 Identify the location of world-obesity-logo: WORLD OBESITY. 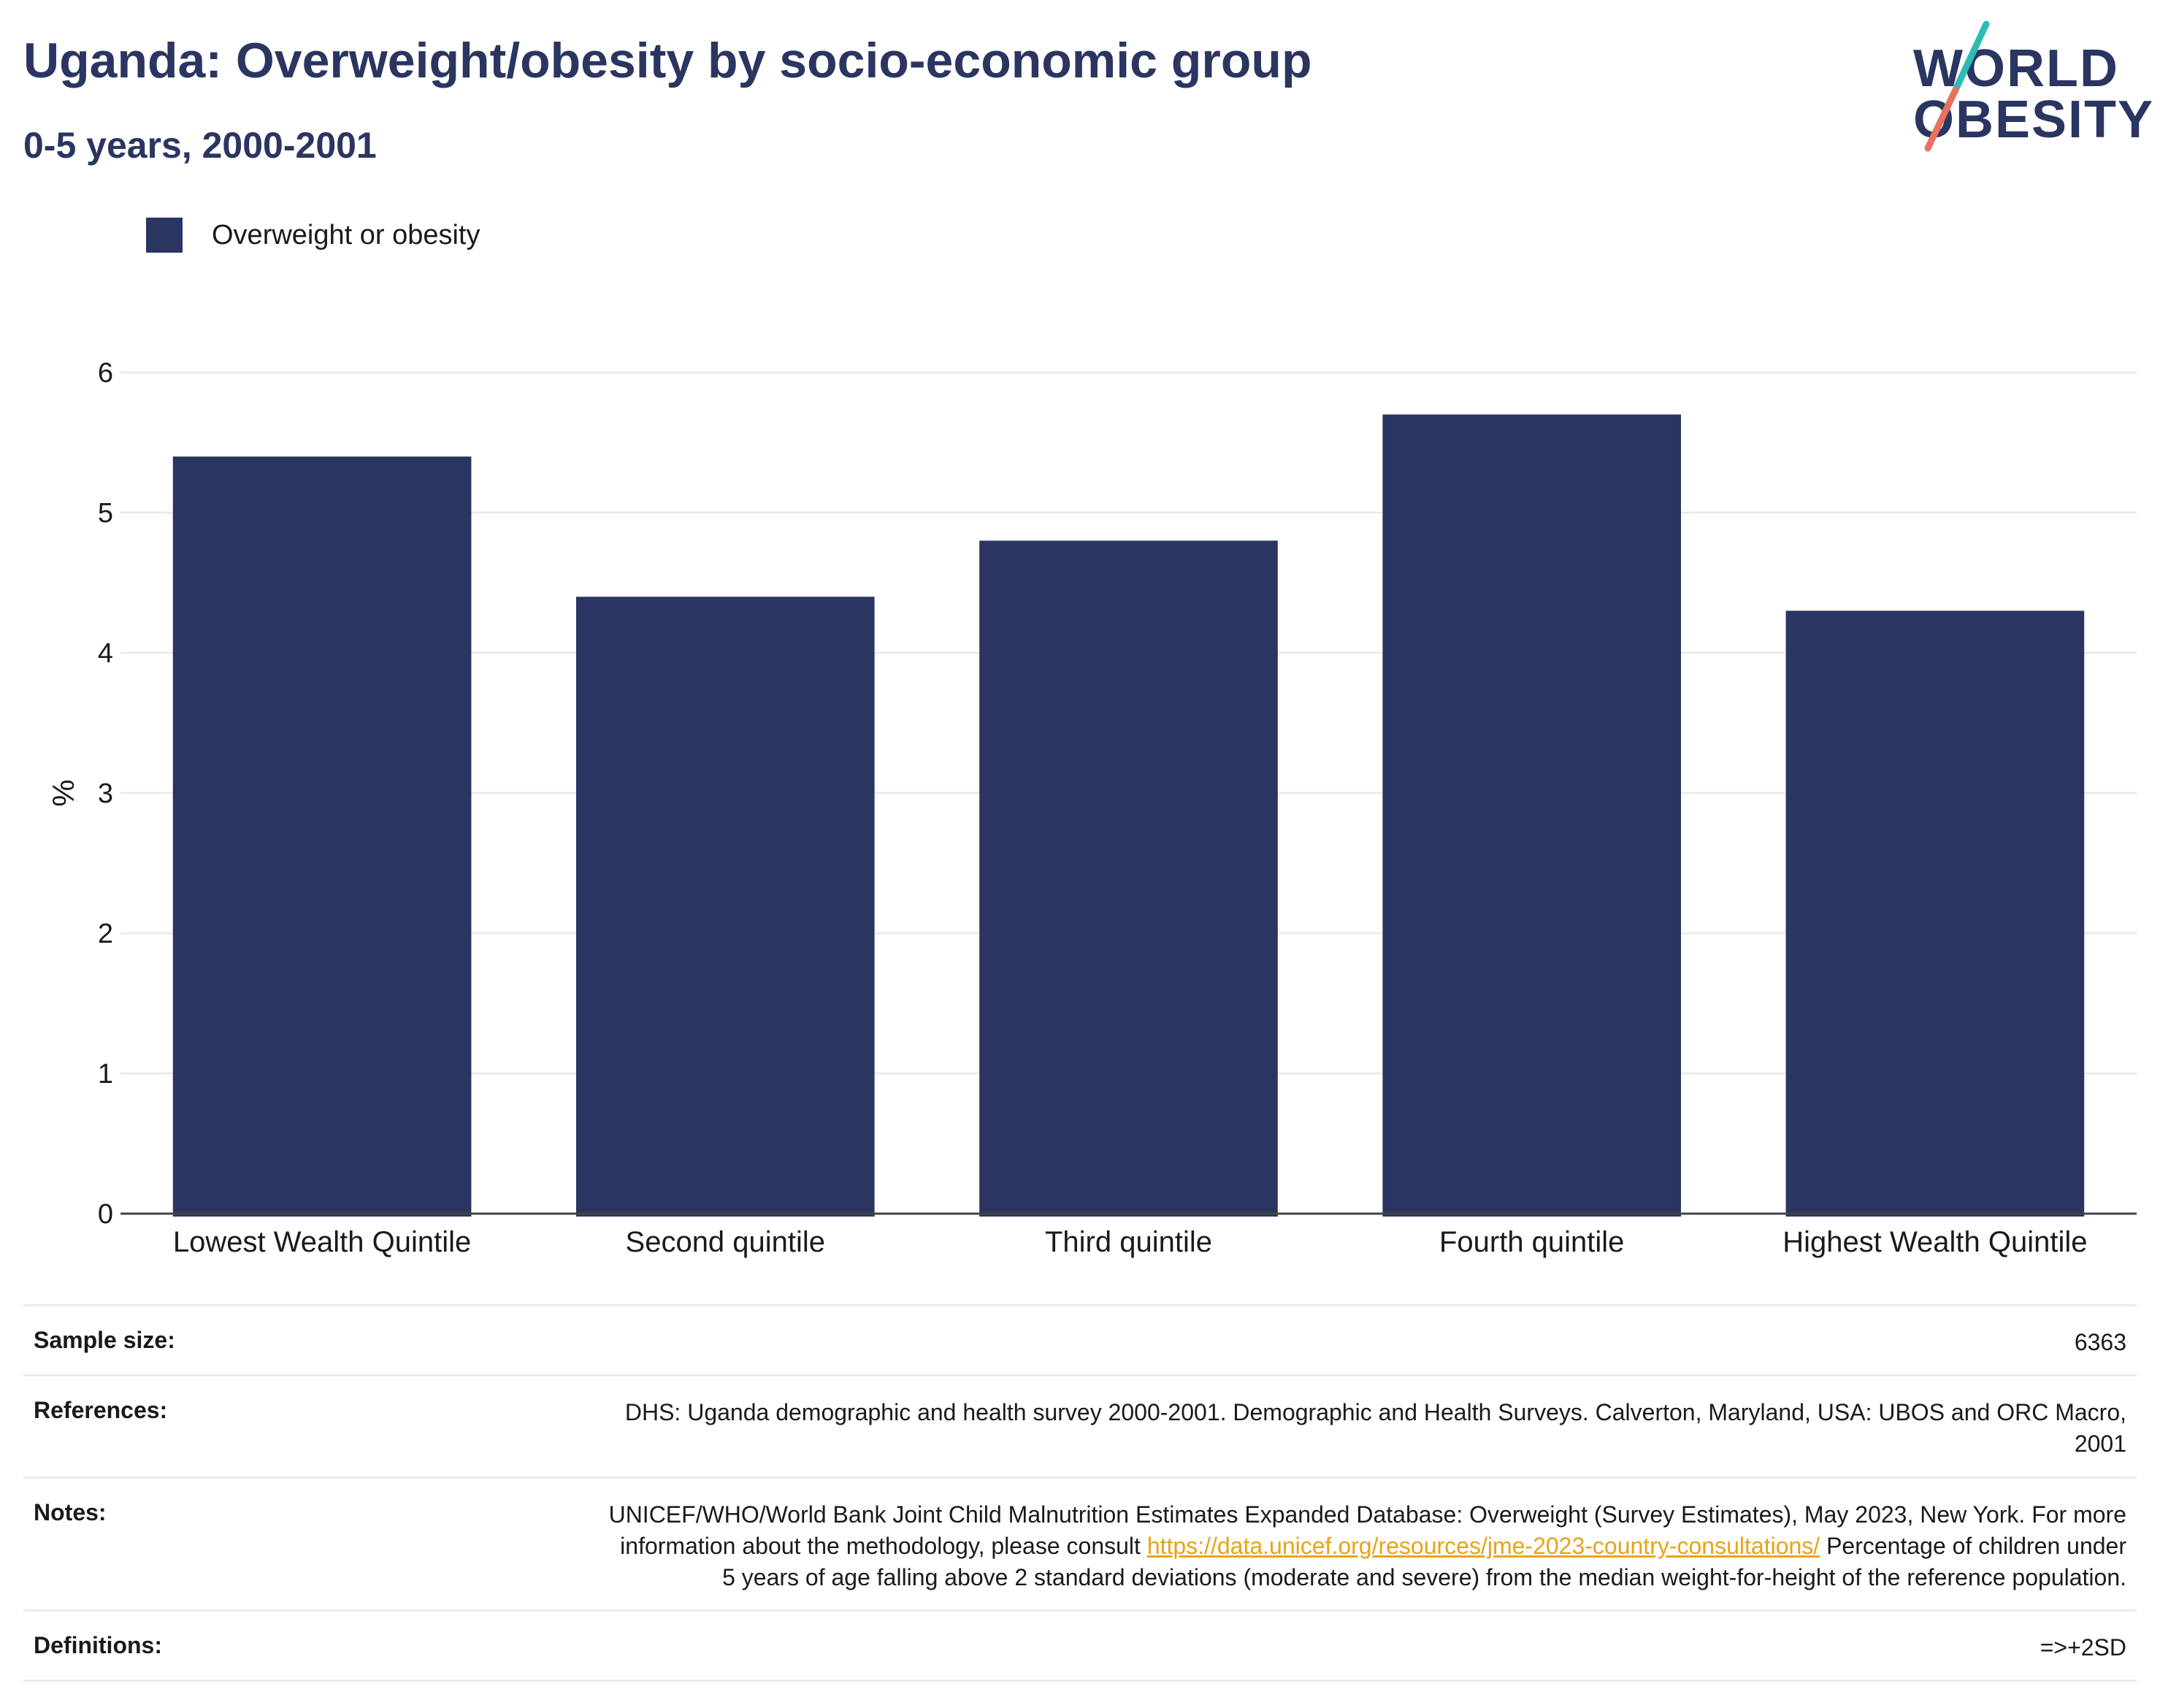
(2029, 89).